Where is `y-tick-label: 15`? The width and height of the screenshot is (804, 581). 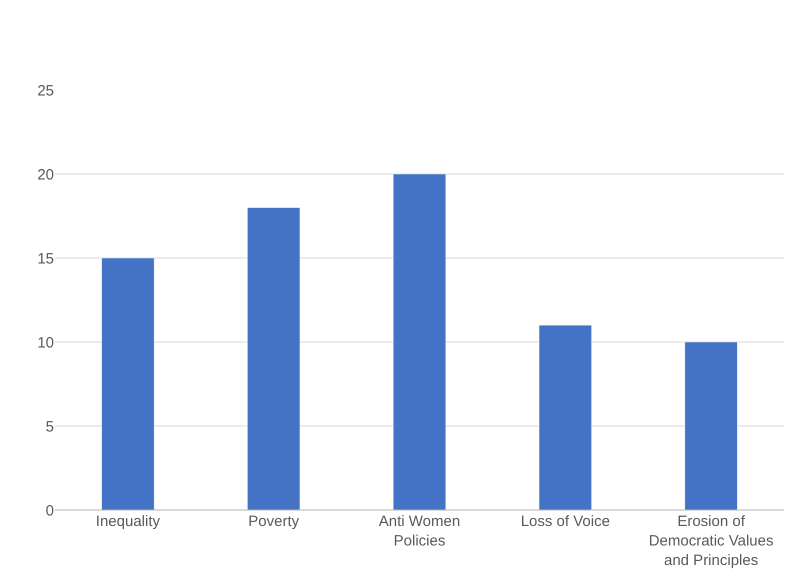
y-tick-label: 15 is located at coordinates (45, 259).